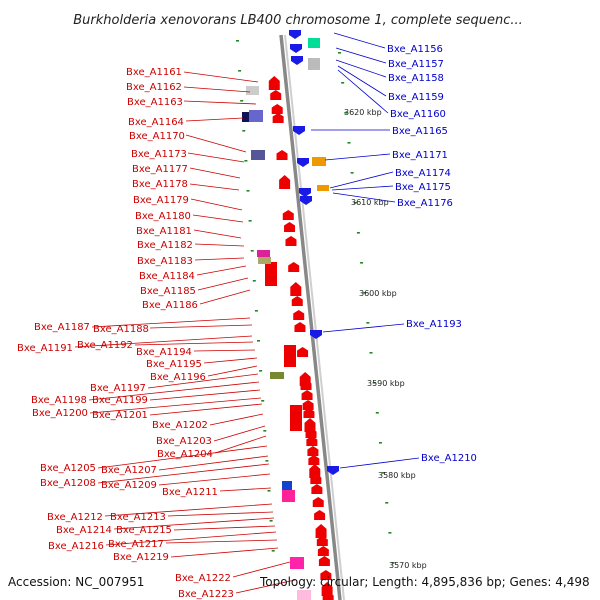 The height and width of the screenshot is (600, 600). Describe the element at coordinates (84, 530) in the screenshot. I see `gene-label-left: Bxe_A1214` at that location.